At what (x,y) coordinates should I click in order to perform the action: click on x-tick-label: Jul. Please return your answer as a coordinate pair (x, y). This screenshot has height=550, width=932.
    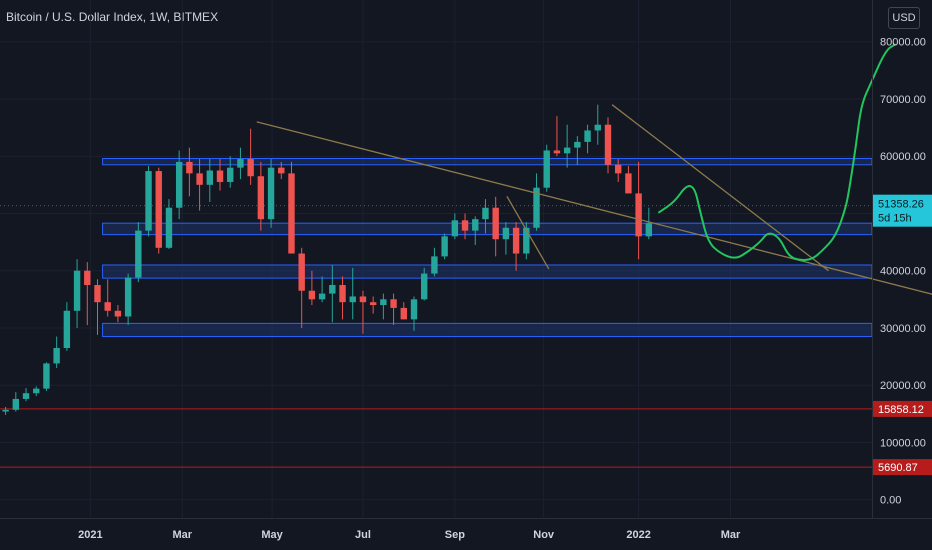
    Looking at the image, I should click on (363, 535).